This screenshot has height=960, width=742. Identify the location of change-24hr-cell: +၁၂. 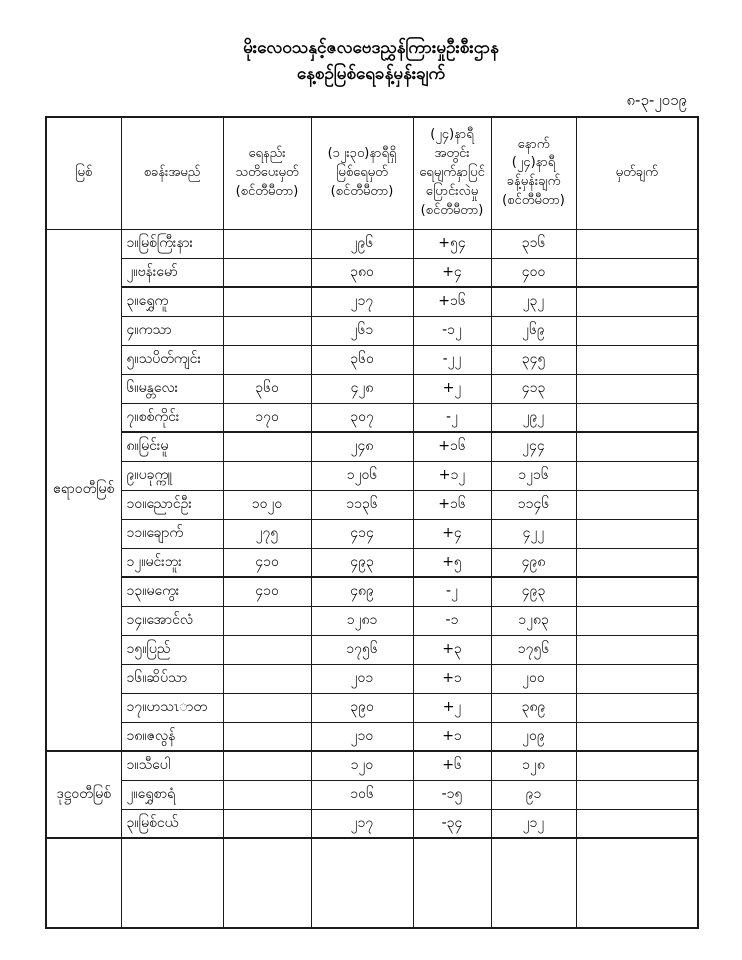
(452, 475).